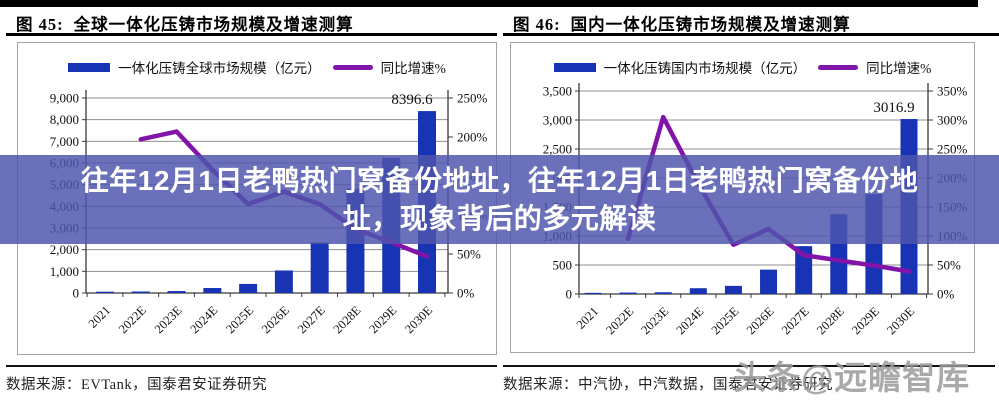  Describe the element at coordinates (64, 141) in the screenshot. I see `svg-text: 7,000` at that location.